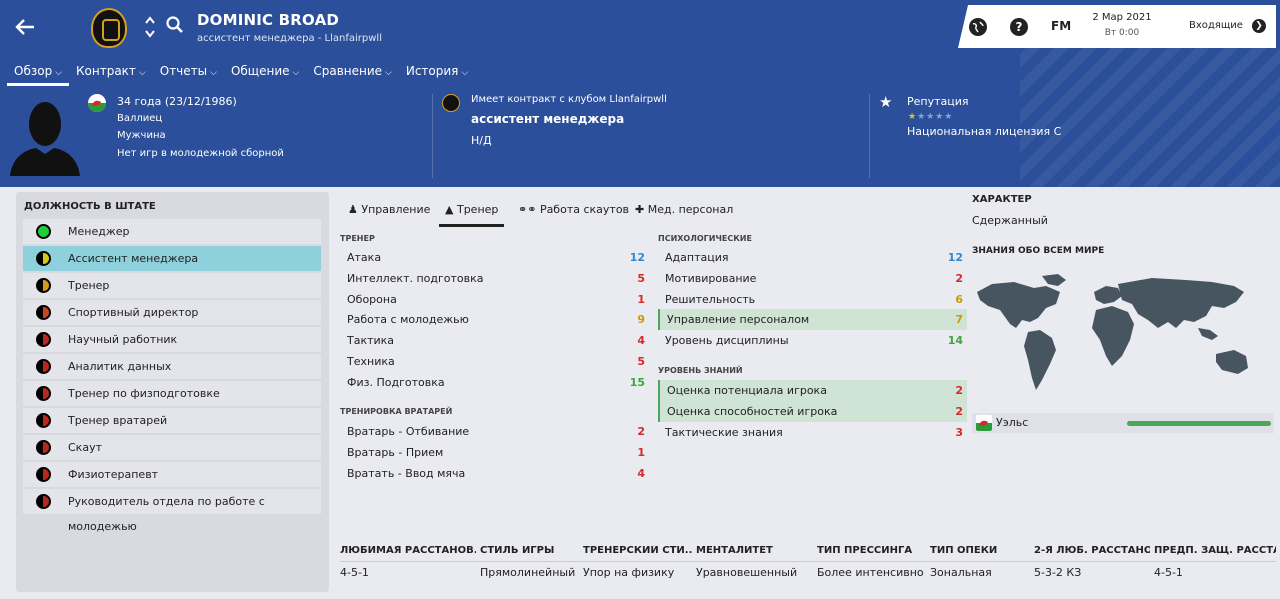  I want to click on tab-contract: Контракт ⌵, so click(111, 74).